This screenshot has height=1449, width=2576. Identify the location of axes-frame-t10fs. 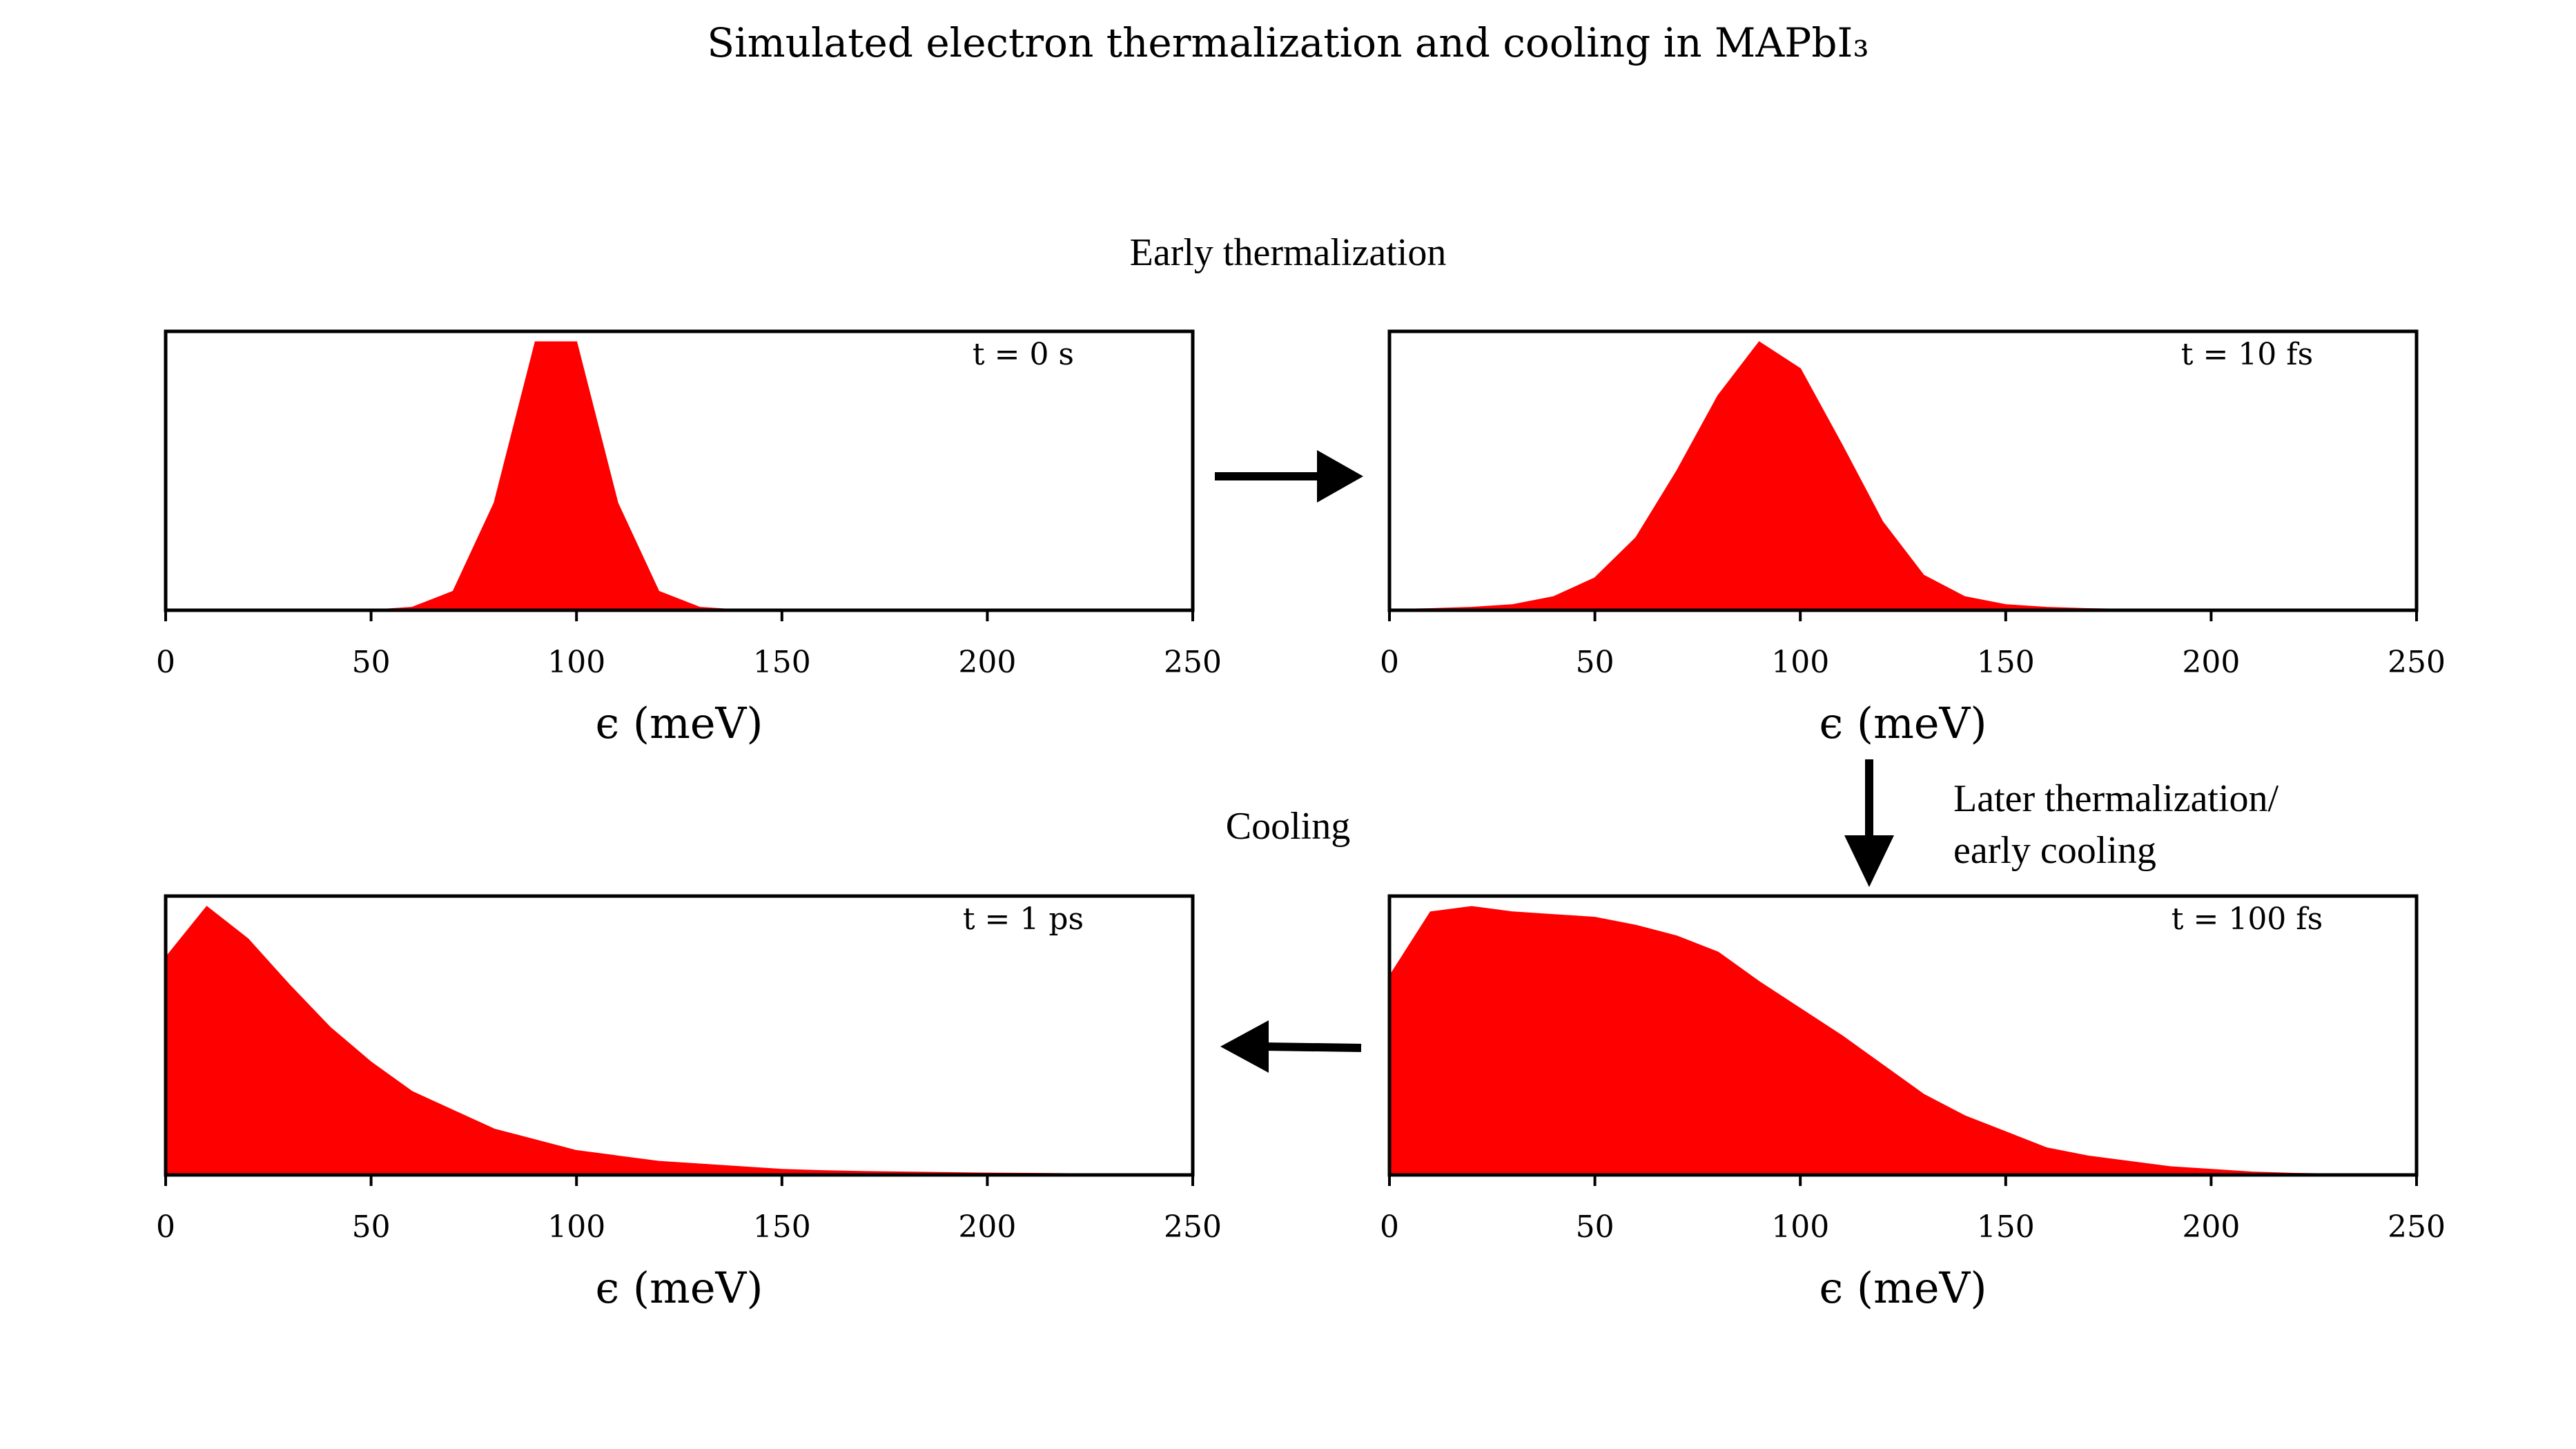
(1903, 471).